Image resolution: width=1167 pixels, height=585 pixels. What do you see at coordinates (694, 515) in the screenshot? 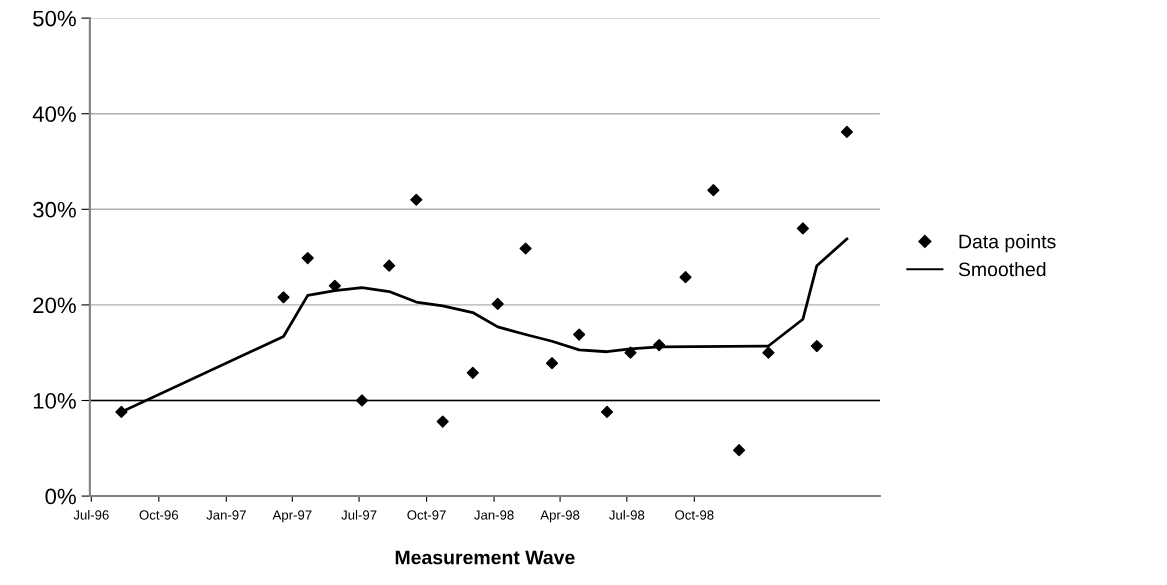
I see `x-tick-label: Oct-98` at bounding box center [694, 515].